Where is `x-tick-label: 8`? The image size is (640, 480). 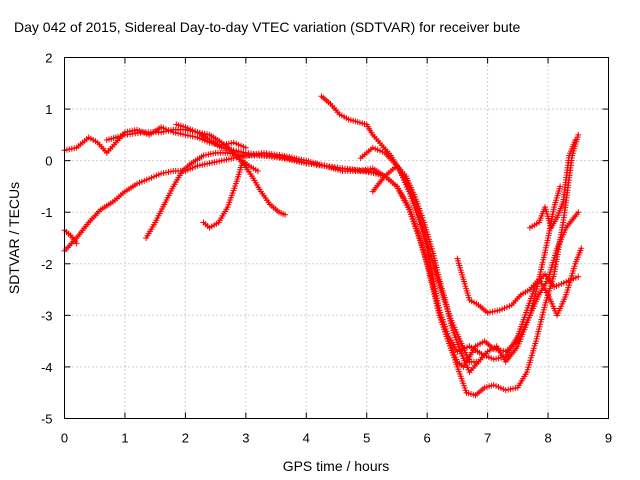 x-tick-label: 8 is located at coordinates (547, 438).